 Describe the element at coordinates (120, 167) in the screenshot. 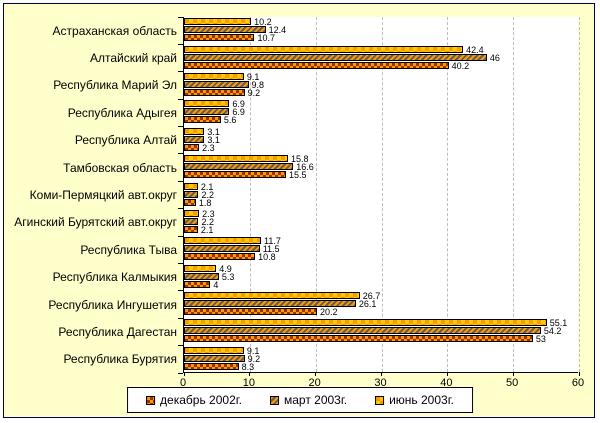

I see `category-label: Тамбовская область` at that location.